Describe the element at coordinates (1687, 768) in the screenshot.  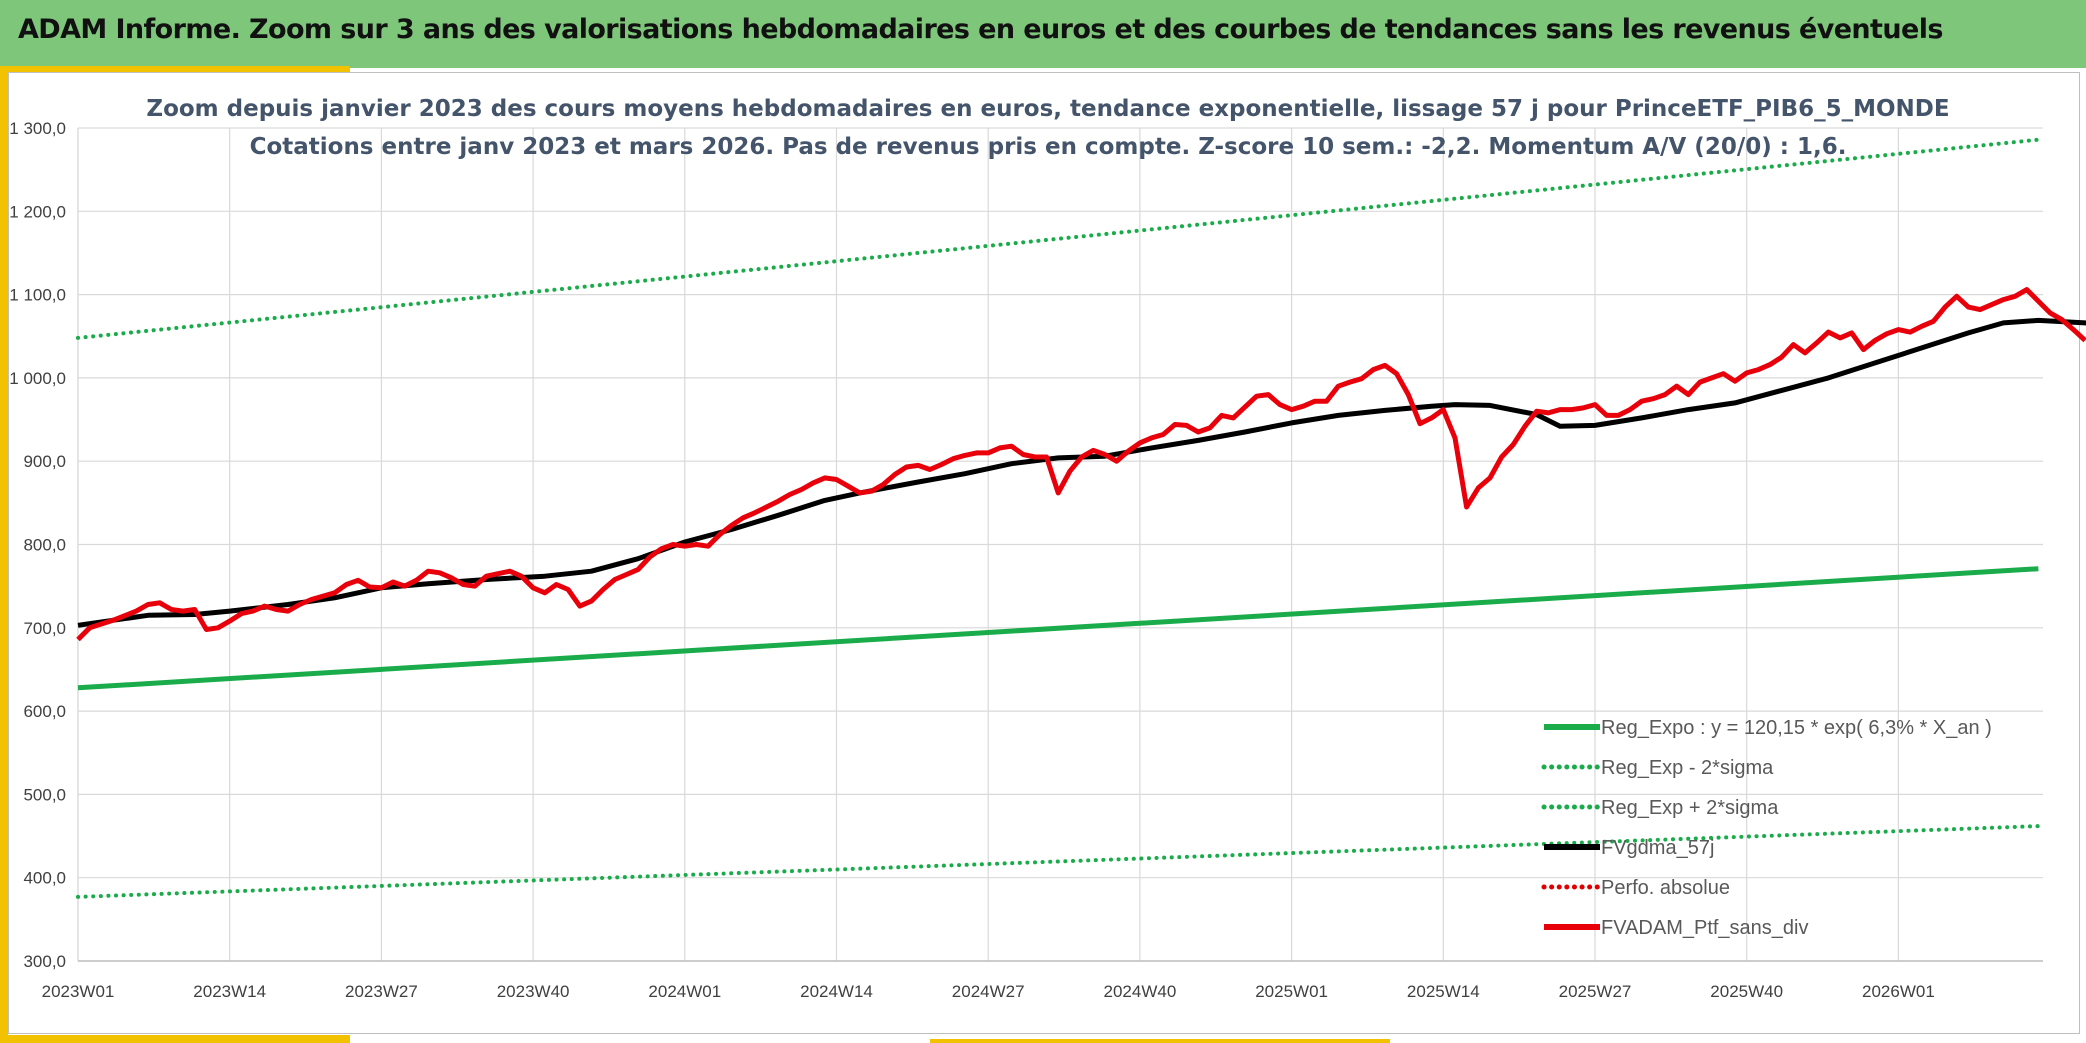
I see `legend-label: Reg_Exp - 2*sigma` at that location.